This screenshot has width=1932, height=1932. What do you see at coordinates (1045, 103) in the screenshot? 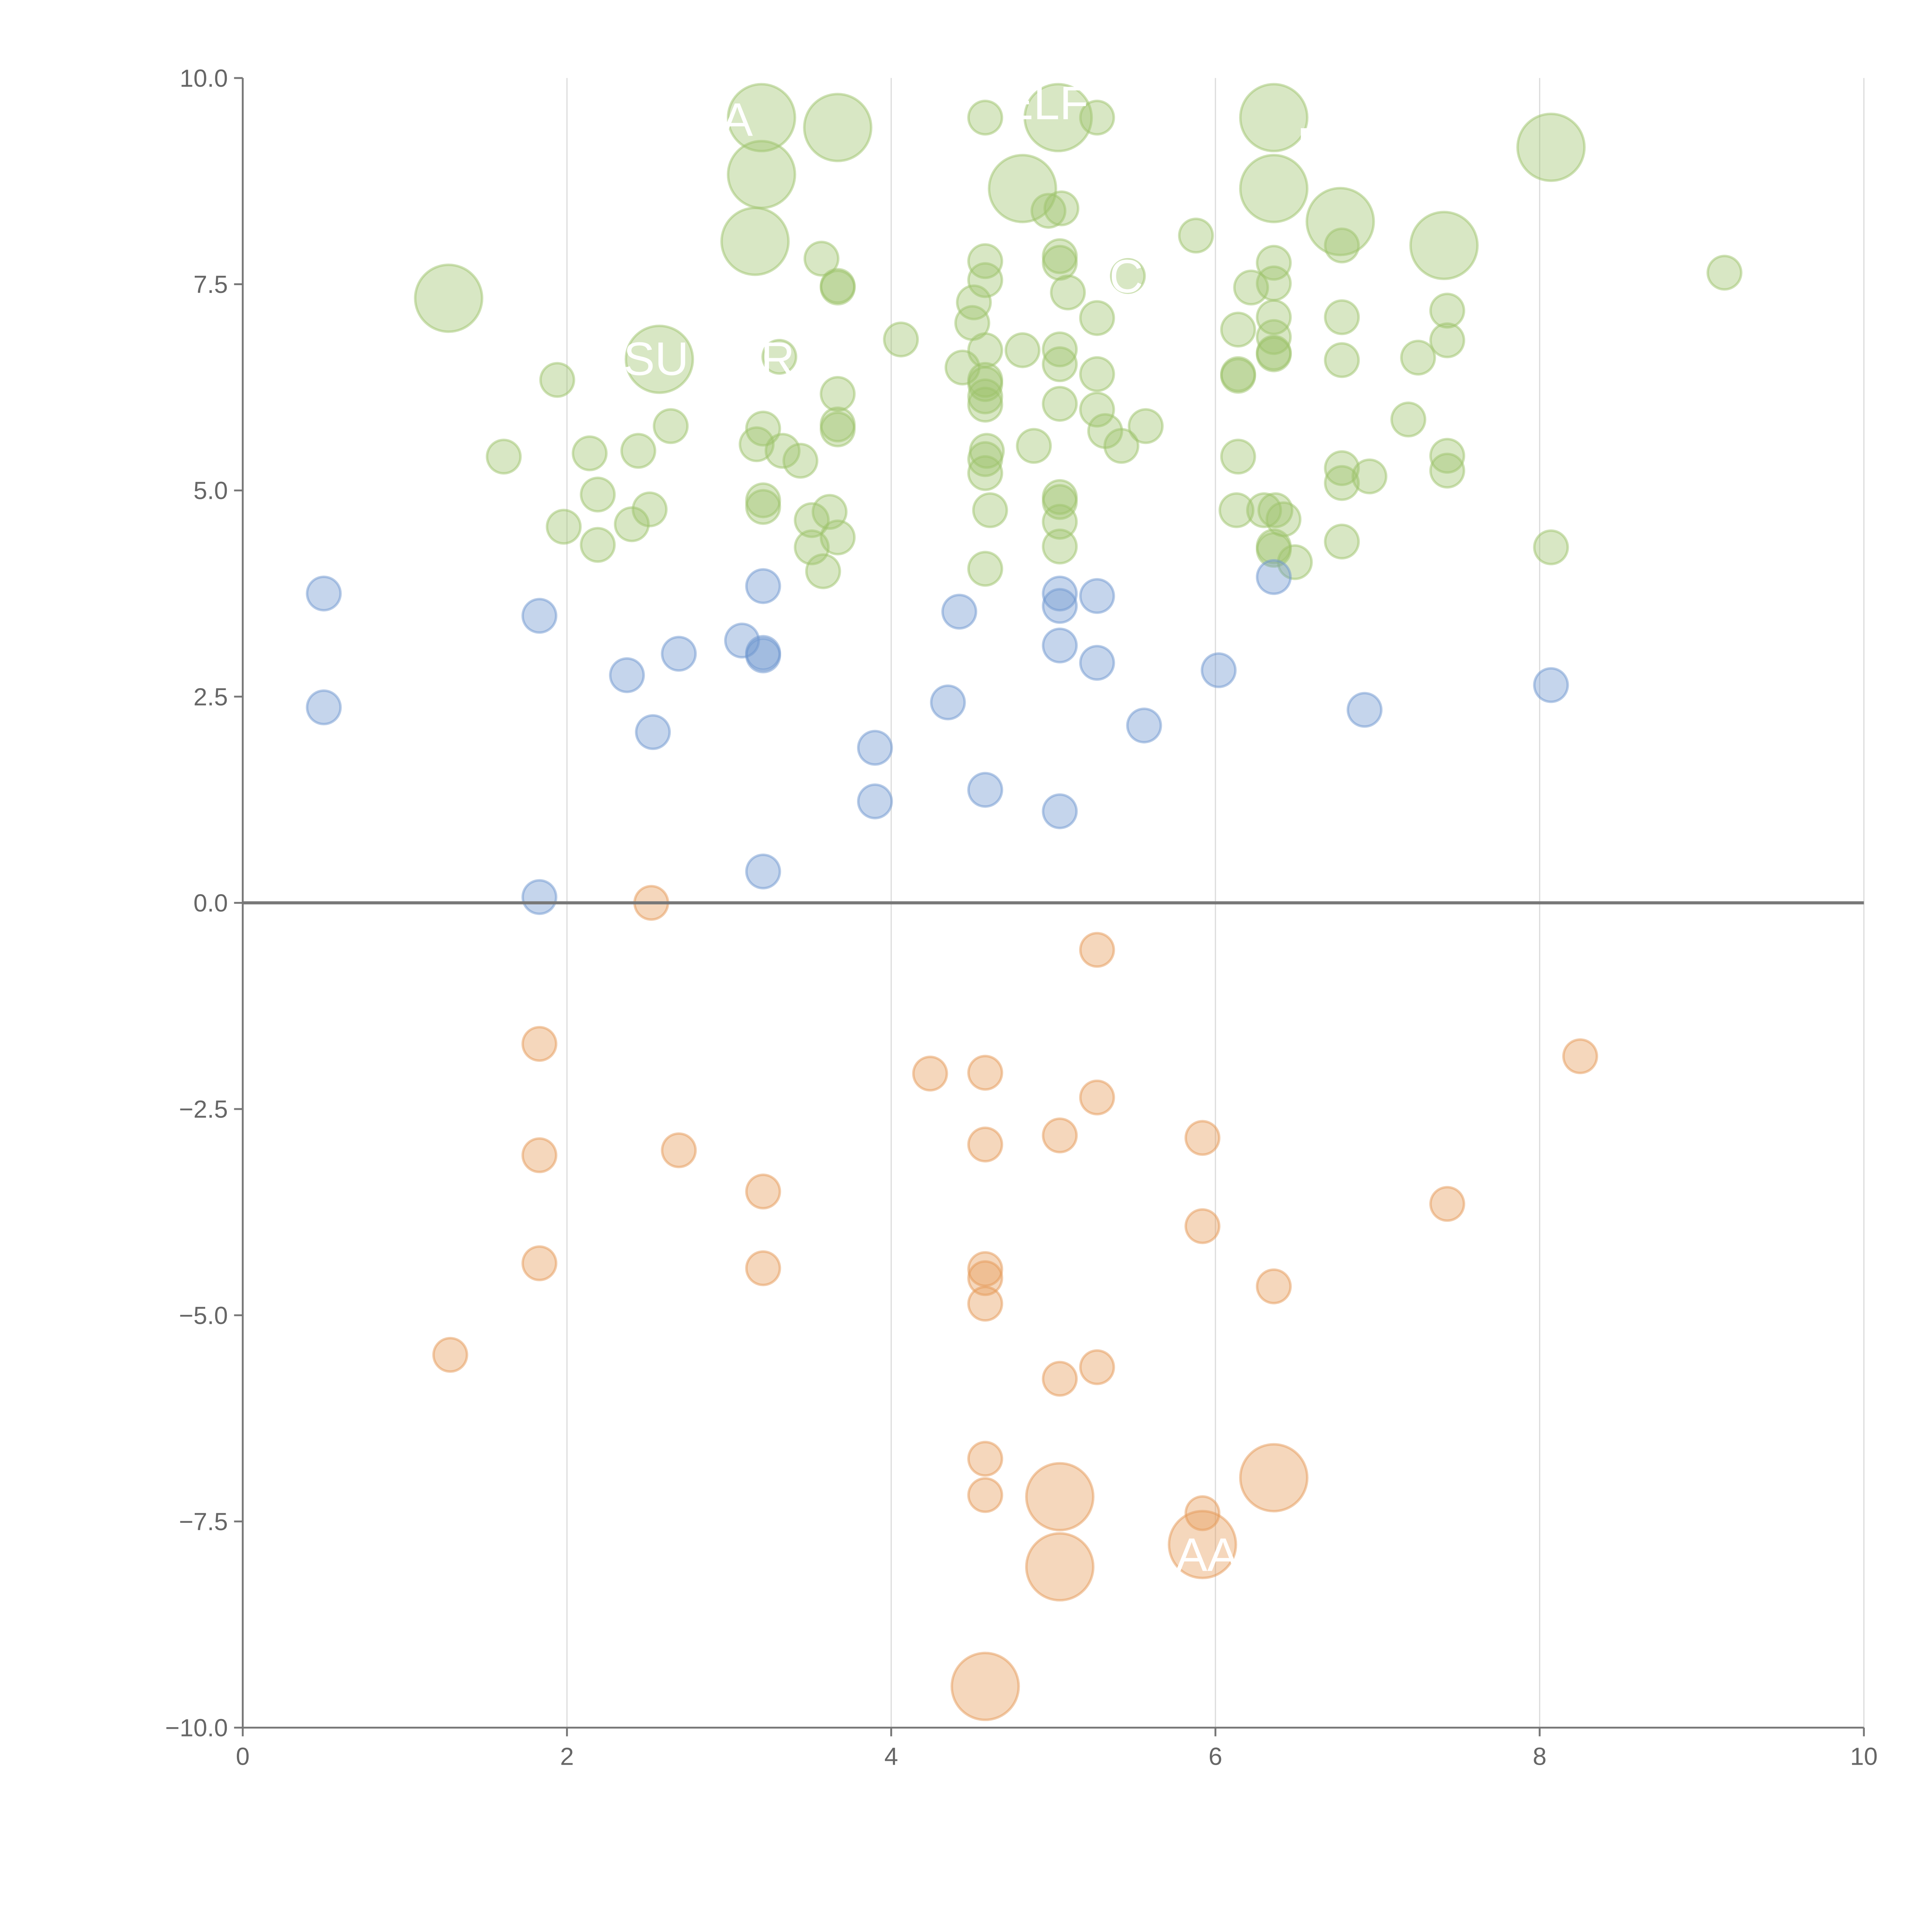
I see `point-label: ELF` at bounding box center [1045, 103].